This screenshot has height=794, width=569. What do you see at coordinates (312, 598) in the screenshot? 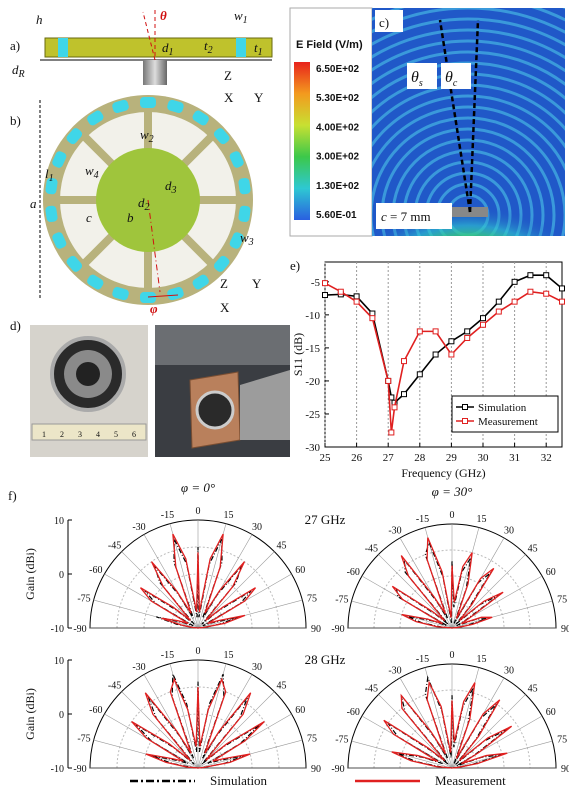
I see `angle-label: 75` at bounding box center [312, 598].